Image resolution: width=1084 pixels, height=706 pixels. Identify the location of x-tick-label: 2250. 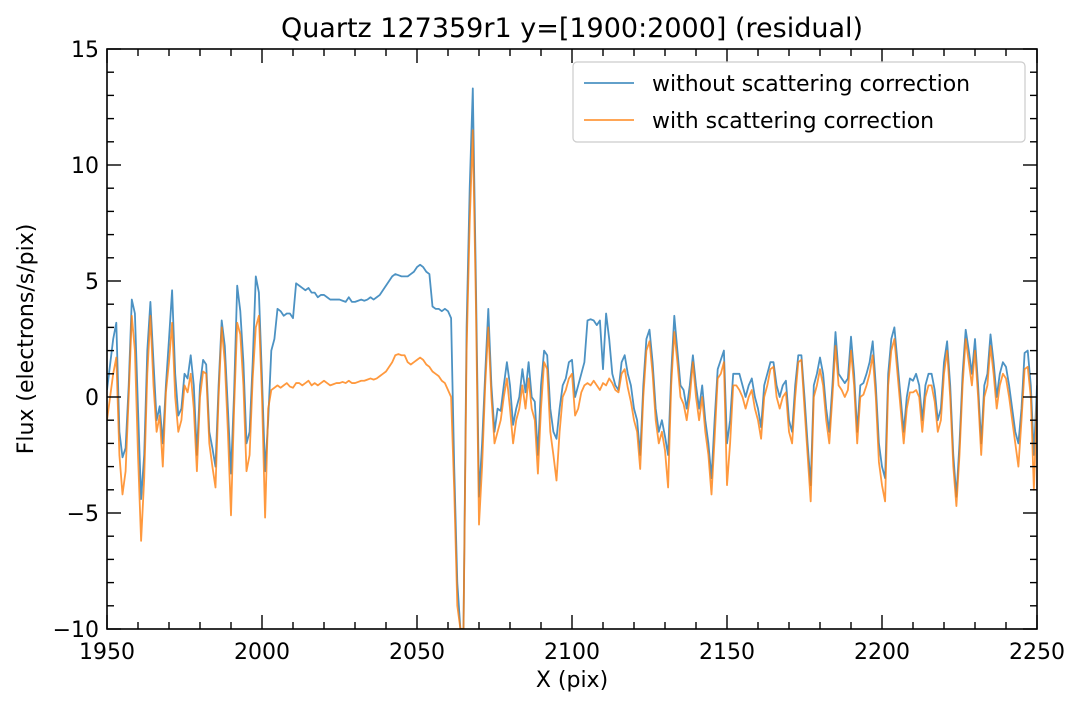
(1037, 652).